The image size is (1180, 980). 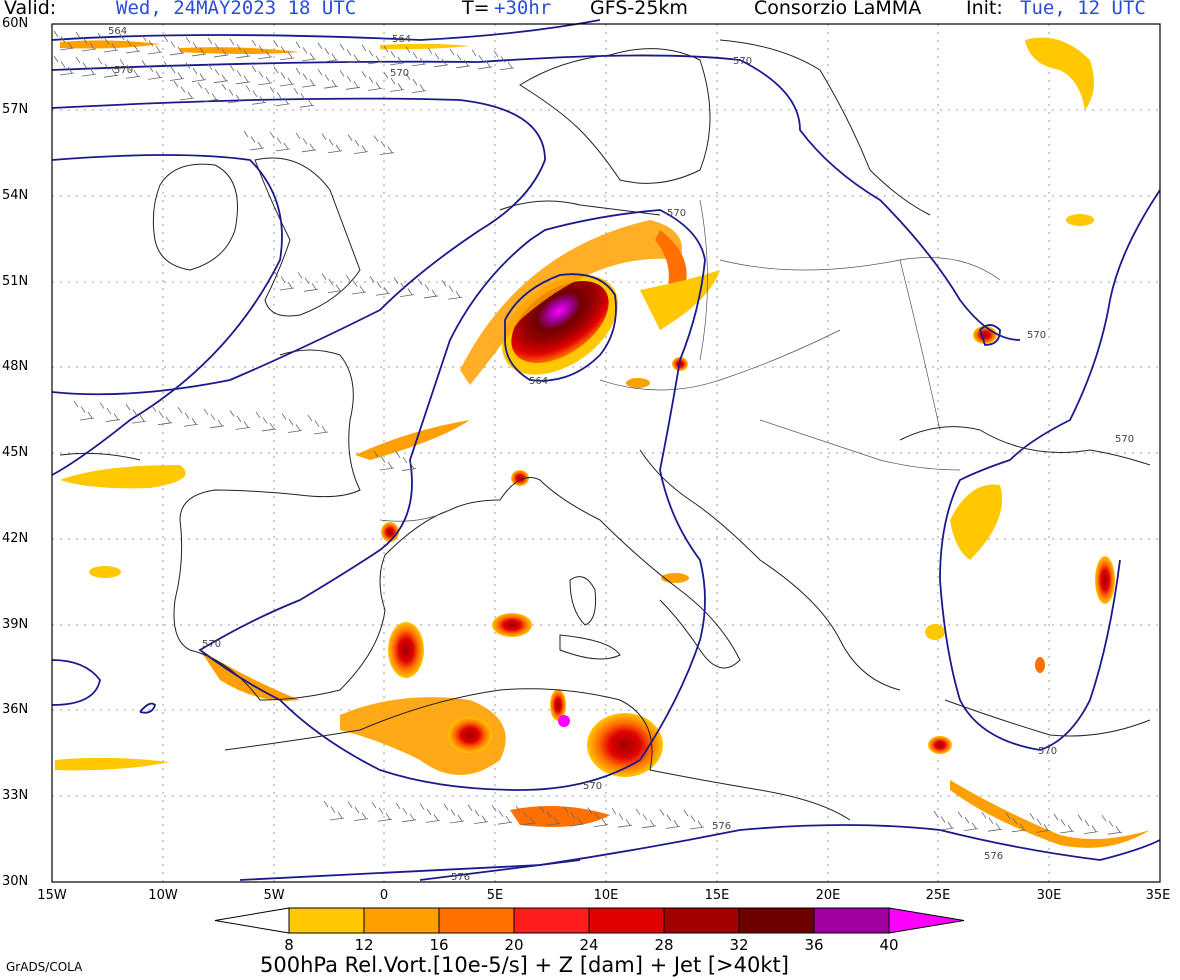 I want to click on lat-label: 33N, so click(x=15, y=795).